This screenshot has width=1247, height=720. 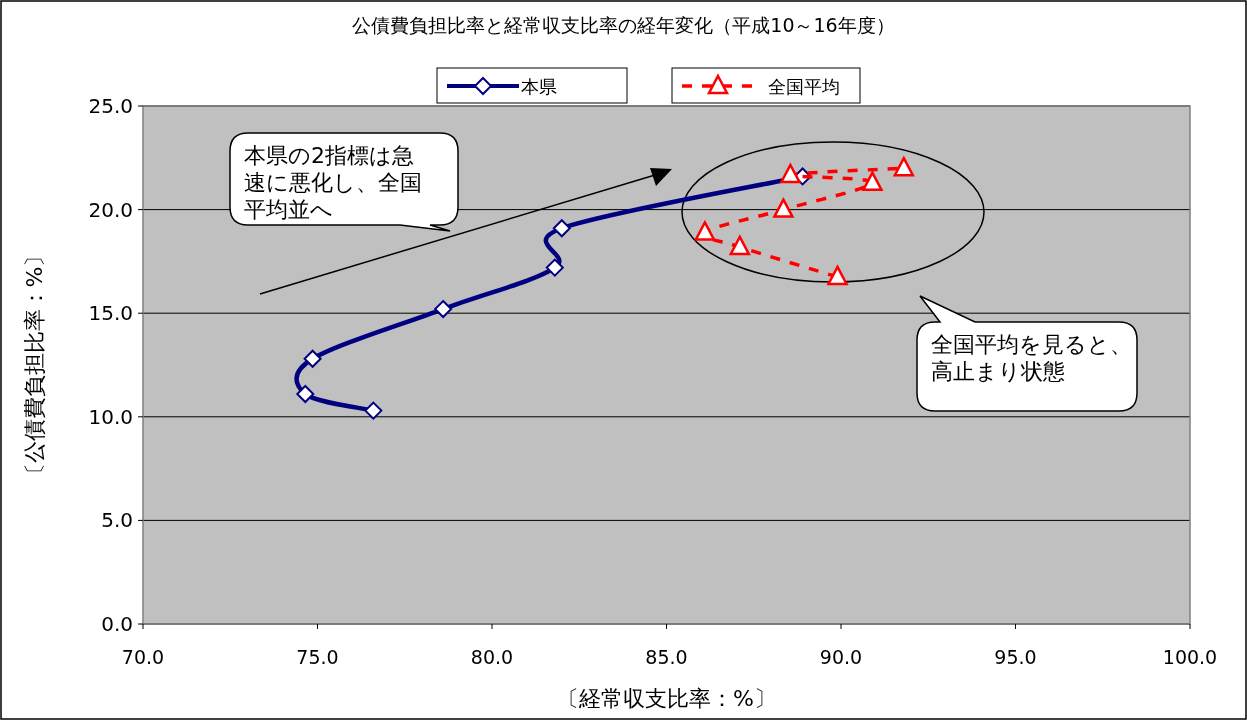 What do you see at coordinates (143, 657) in the screenshot?
I see `x-tick-label: 70.0` at bounding box center [143, 657].